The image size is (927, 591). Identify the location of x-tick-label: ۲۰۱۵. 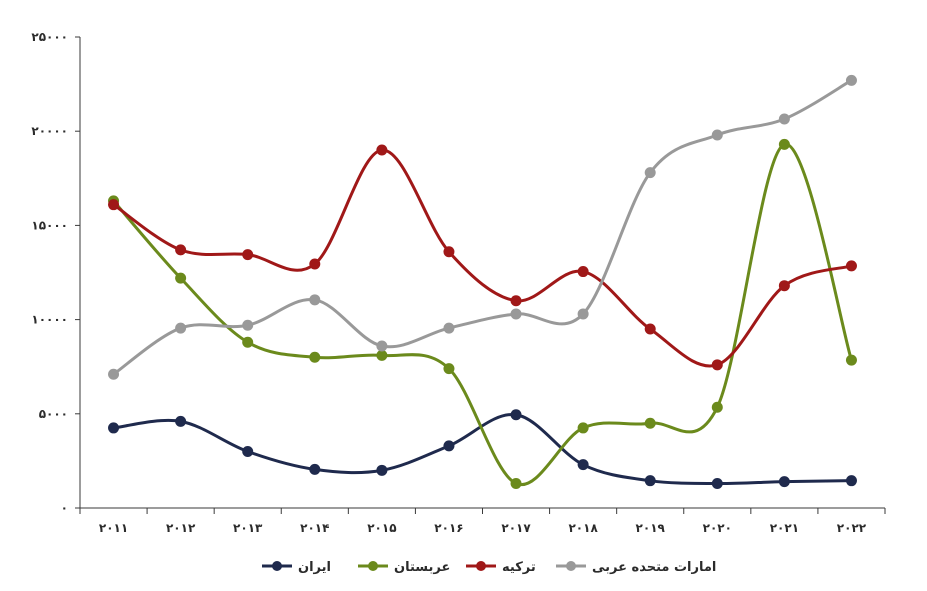
(381, 528).